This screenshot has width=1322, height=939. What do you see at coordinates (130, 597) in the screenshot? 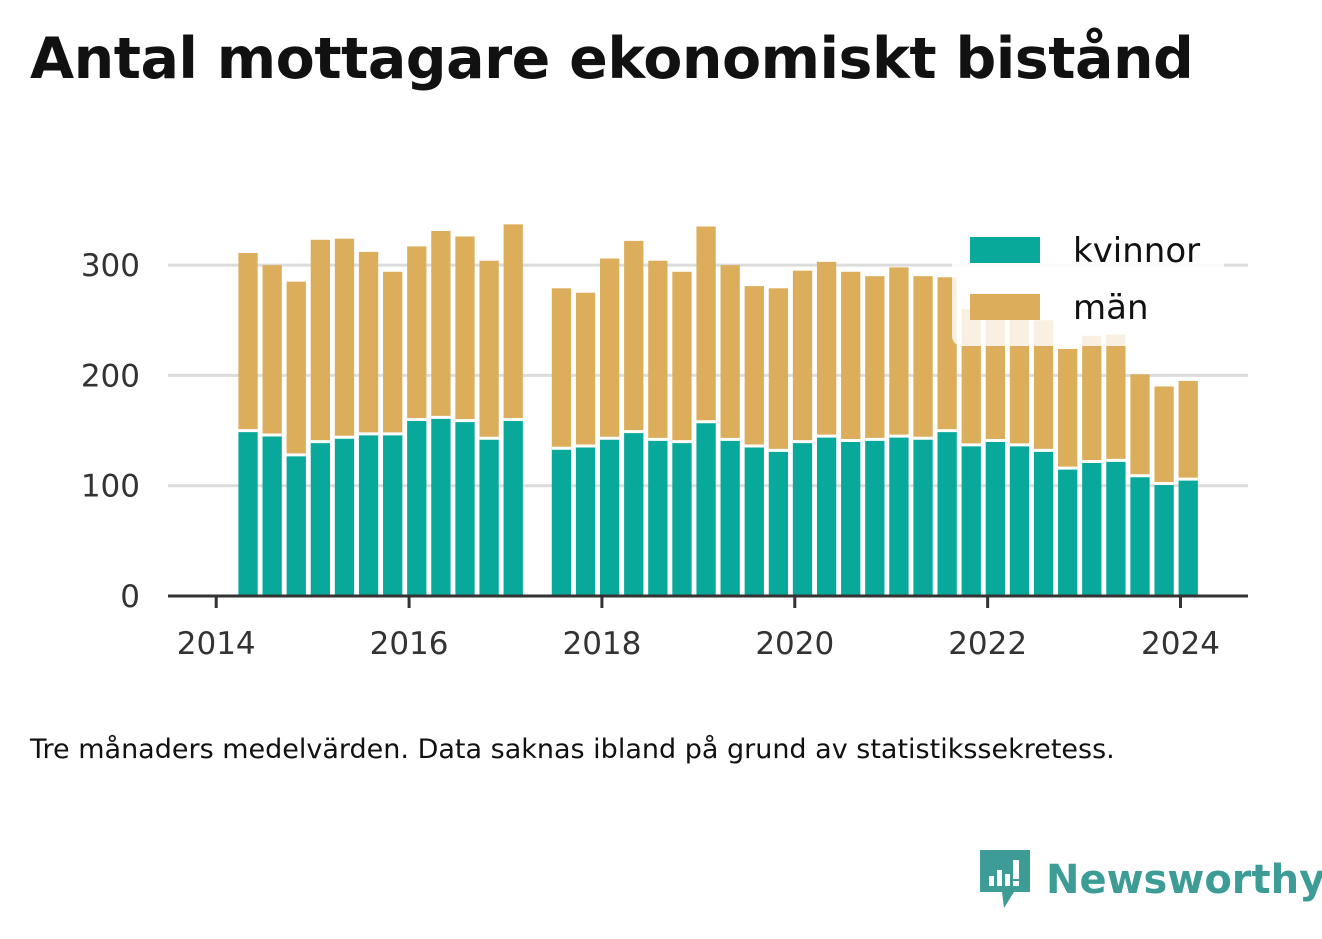
I see `y-tick-label: 0` at bounding box center [130, 597].